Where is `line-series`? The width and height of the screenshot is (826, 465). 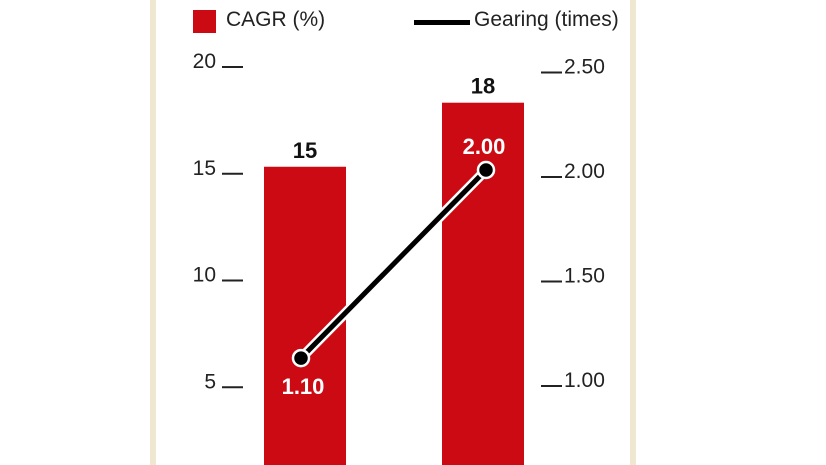
line-series is located at coordinates (393, 264).